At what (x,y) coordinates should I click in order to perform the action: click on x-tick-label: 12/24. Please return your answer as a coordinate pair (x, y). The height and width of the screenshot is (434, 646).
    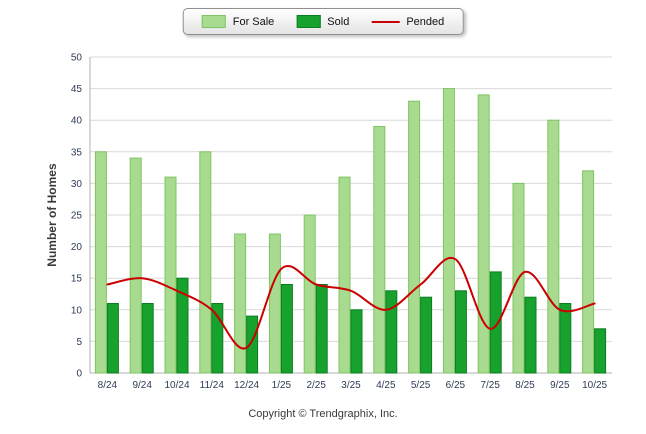
    Looking at the image, I should click on (246, 385).